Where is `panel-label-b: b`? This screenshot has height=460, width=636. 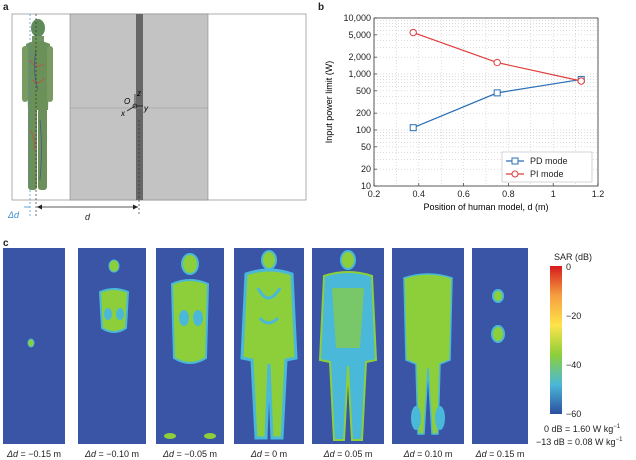
panel-label-b: b is located at coordinates (321, 7).